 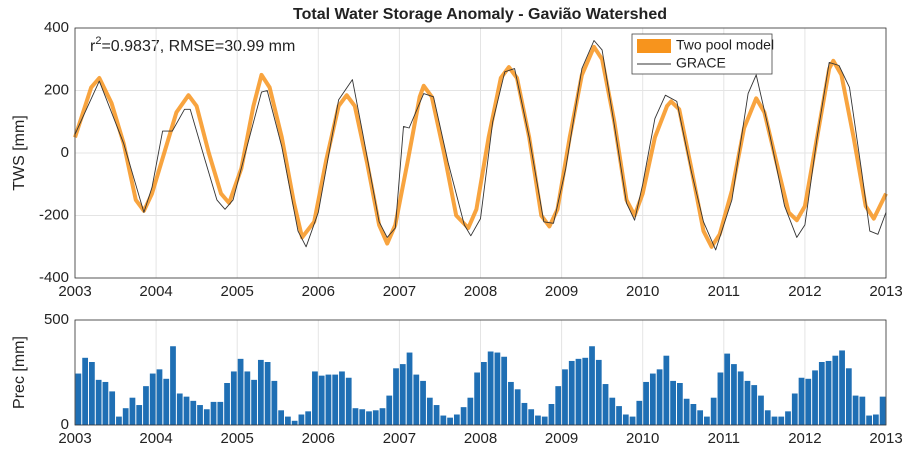 What do you see at coordinates (19, 153) in the screenshot?
I see `y-axis-label: TWS [mm]` at bounding box center [19, 153].